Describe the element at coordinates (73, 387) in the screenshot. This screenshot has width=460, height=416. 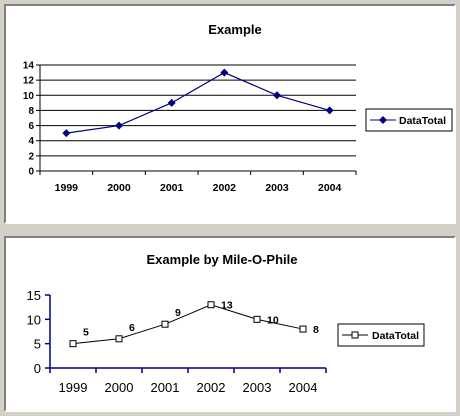
I see `chart-2-x-tick-label: 1999` at that location.